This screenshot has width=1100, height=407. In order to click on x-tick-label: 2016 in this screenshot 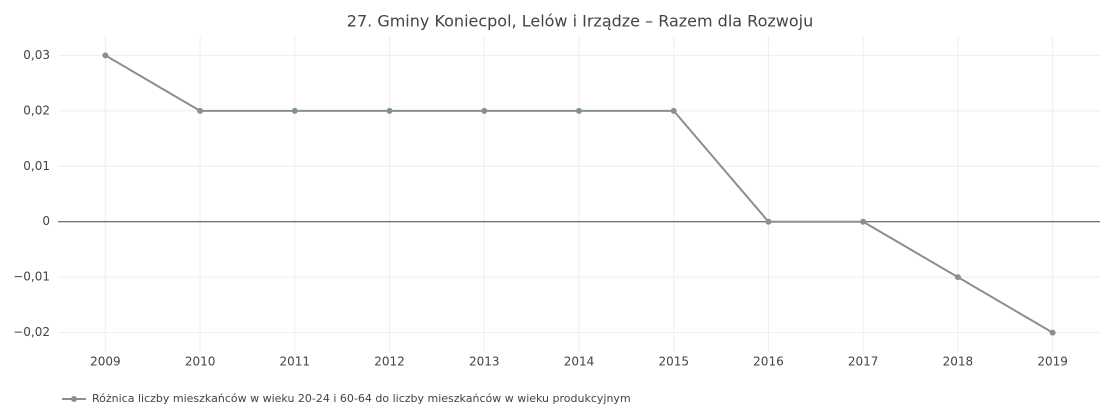, I will do `click(768, 362)`.